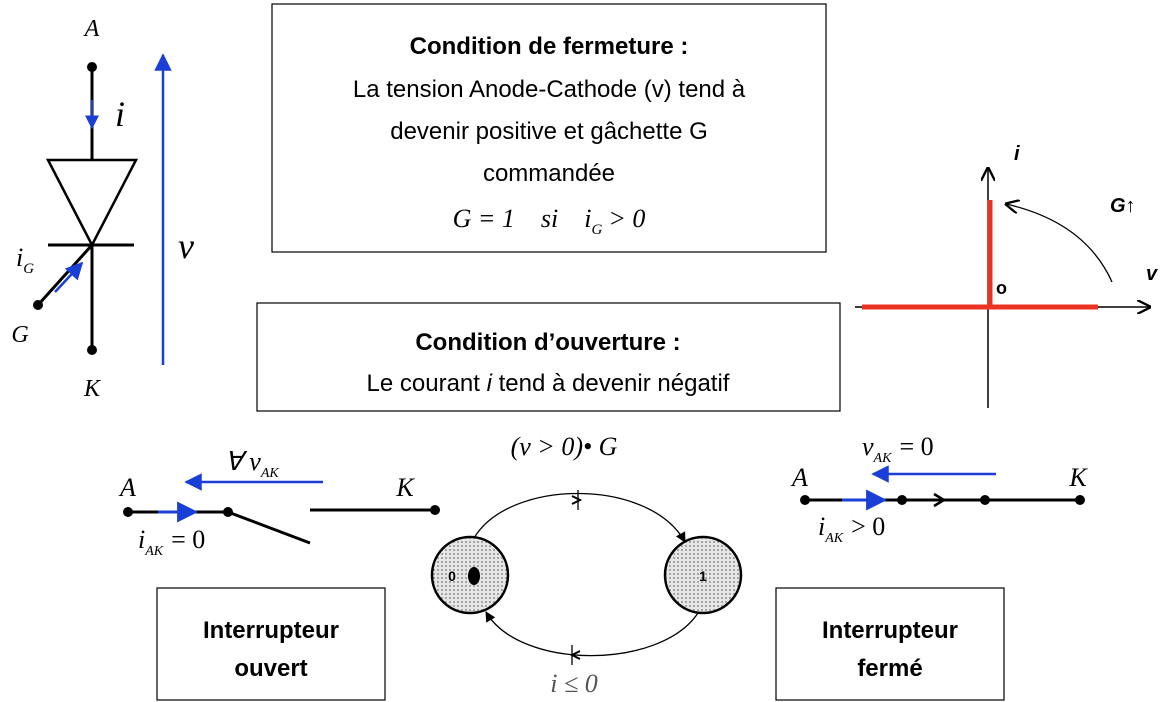  Describe the element at coordinates (474, 576) in the screenshot. I see `initial-marker` at that location.